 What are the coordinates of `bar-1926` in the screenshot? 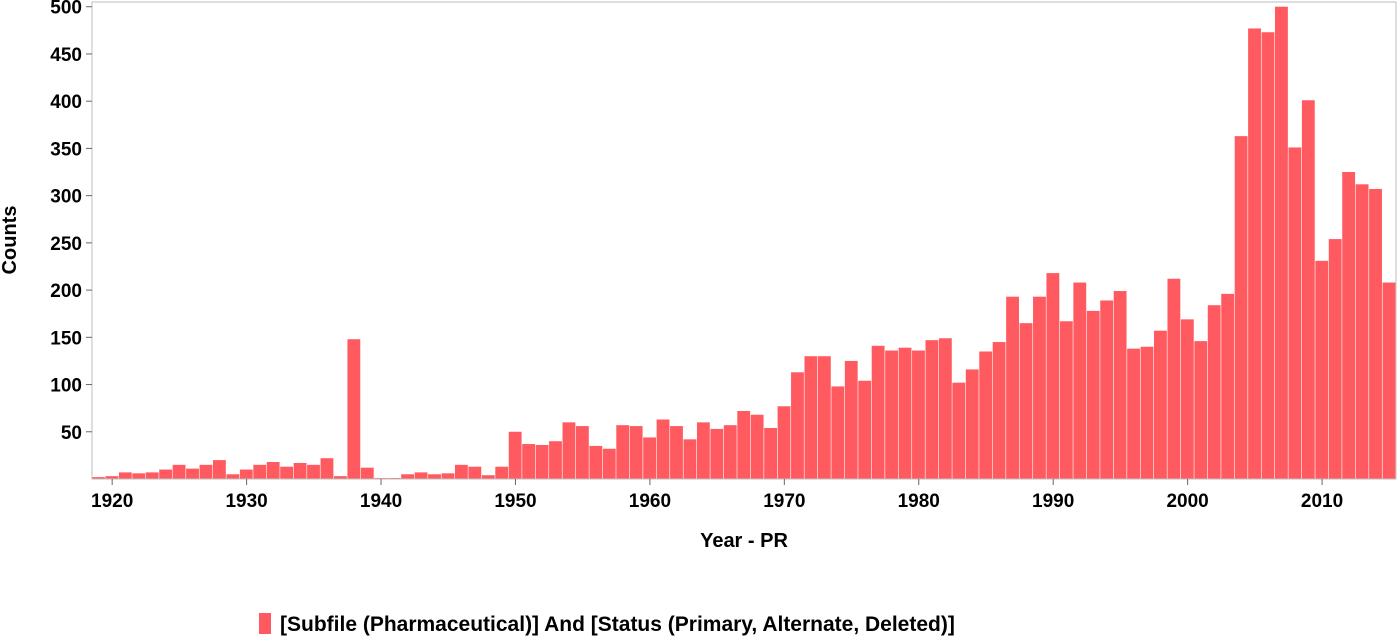 It's located at (192, 473).